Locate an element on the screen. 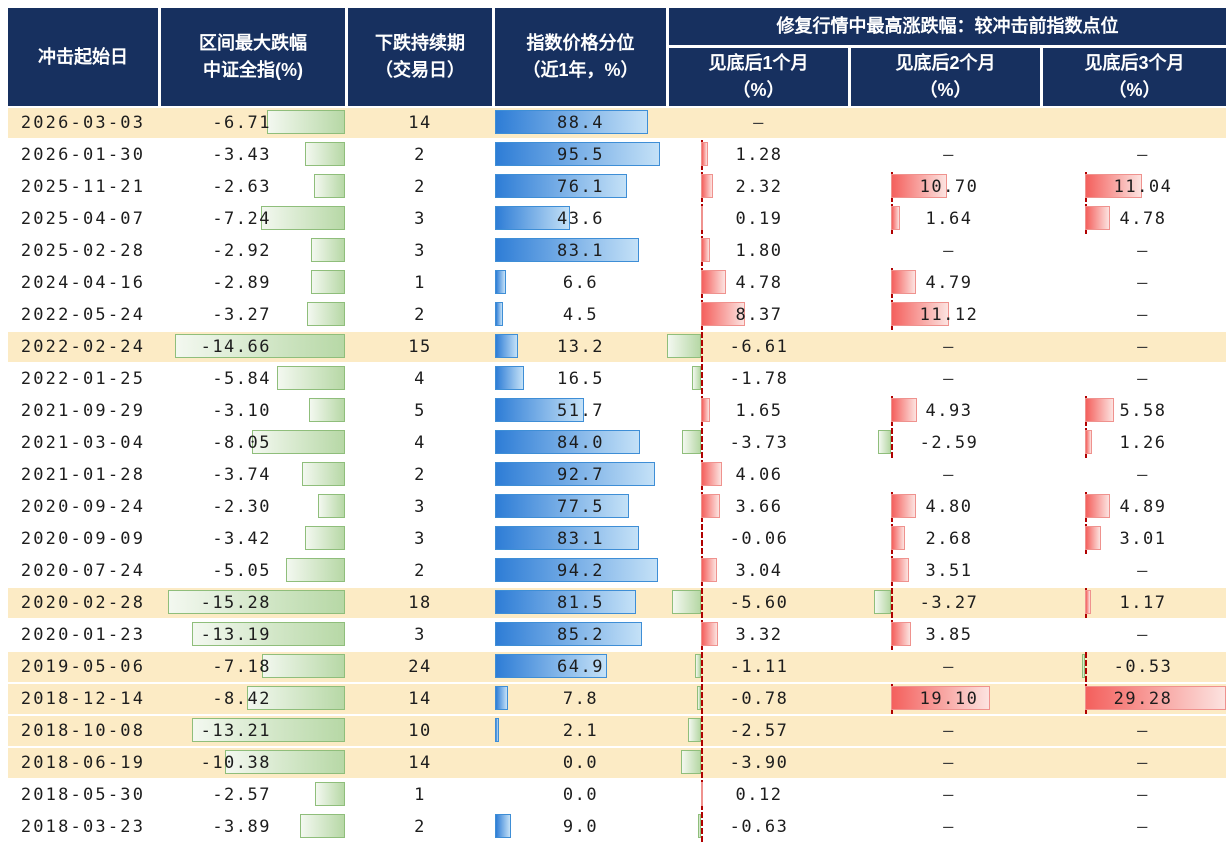 The image size is (1226, 847). recovery-m1-value: 0.12 is located at coordinates (759, 795).